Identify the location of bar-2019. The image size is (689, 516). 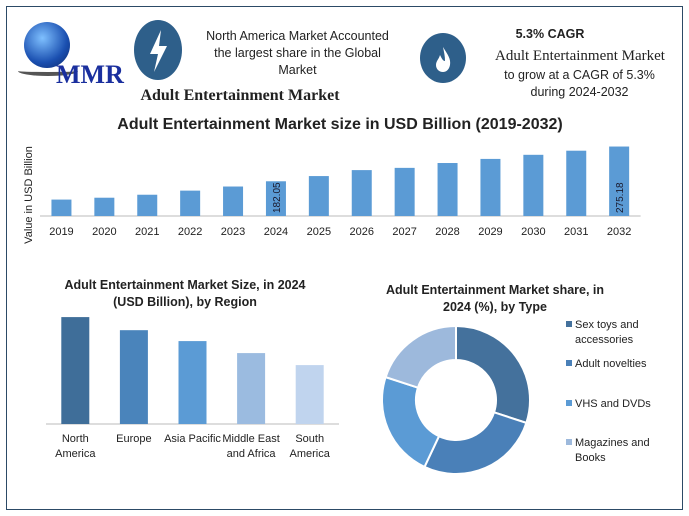
(61, 207).